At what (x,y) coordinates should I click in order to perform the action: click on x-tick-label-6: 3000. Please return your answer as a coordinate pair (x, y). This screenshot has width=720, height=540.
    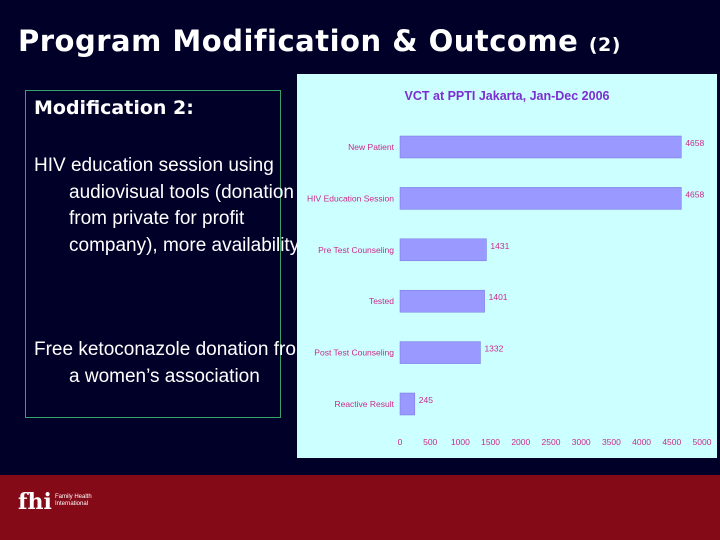
    Looking at the image, I should click on (581, 442).